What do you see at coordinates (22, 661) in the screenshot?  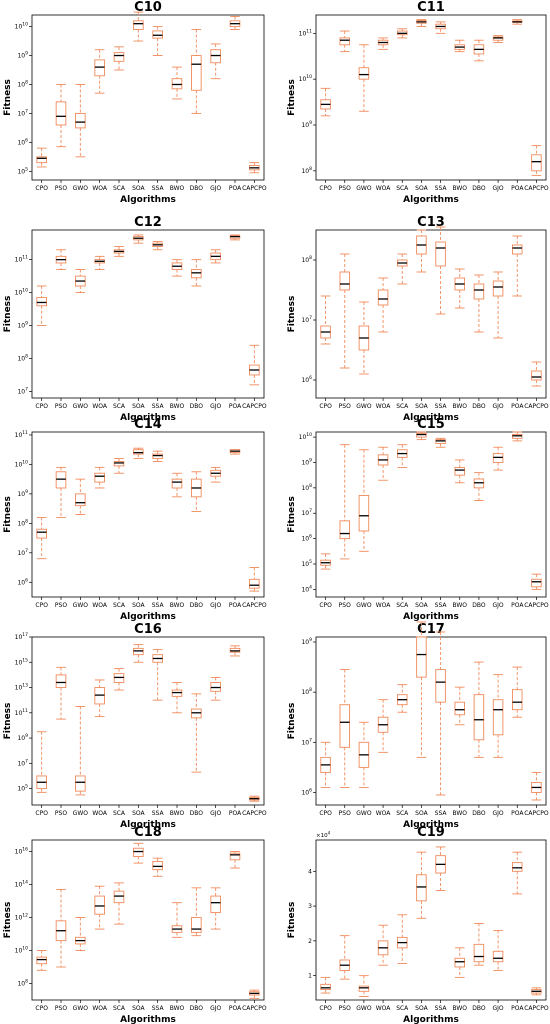 I see `y-tick-label: 10¹⁵` at bounding box center [22, 661].